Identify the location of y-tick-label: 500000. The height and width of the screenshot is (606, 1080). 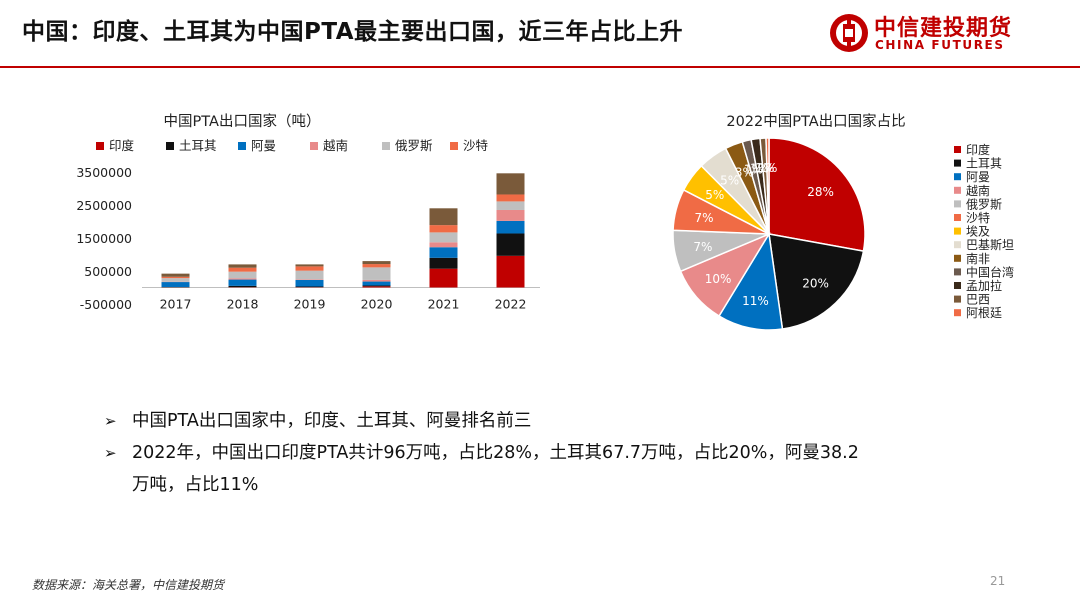
(108, 271).